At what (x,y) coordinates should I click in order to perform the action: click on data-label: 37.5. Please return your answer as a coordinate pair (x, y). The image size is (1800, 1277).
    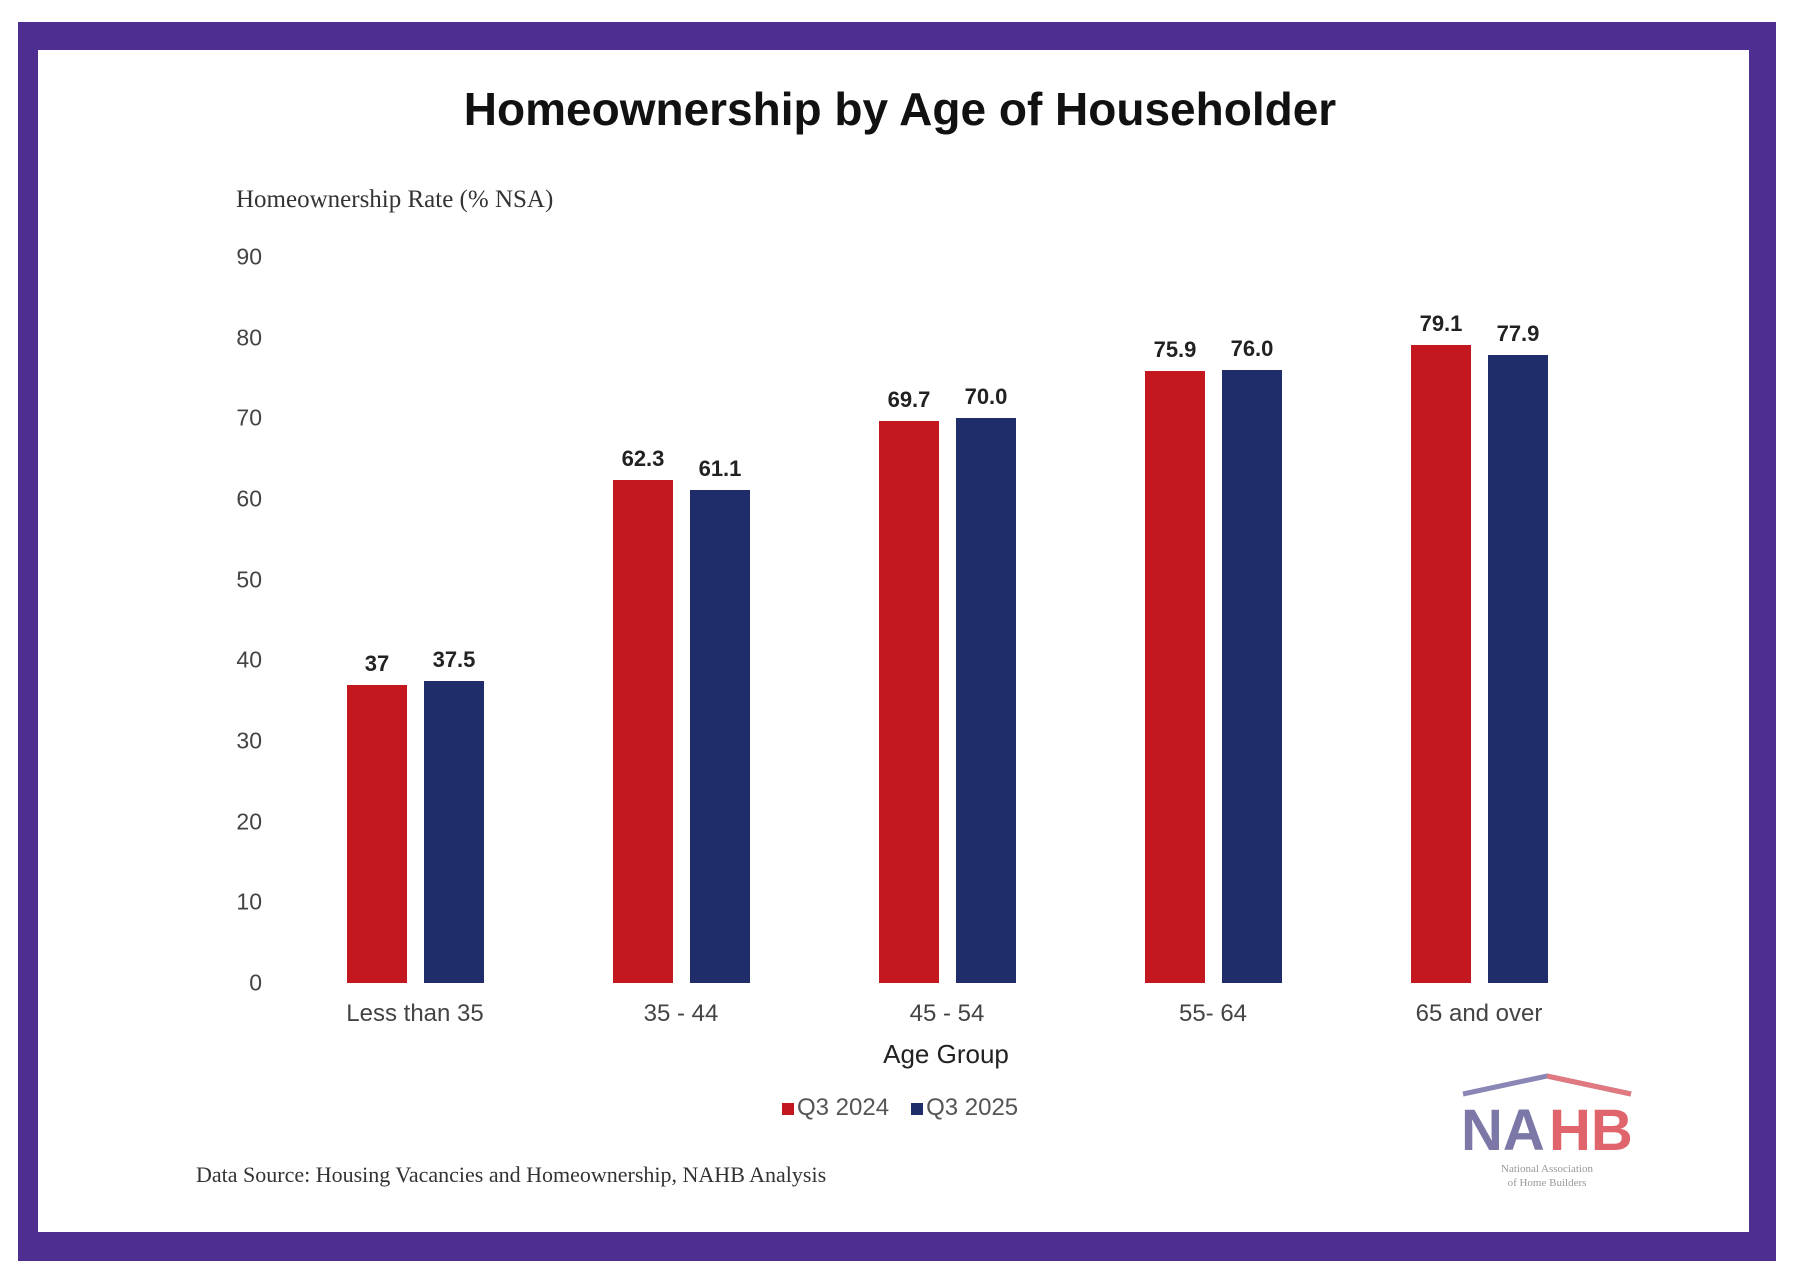
    Looking at the image, I should click on (454, 659).